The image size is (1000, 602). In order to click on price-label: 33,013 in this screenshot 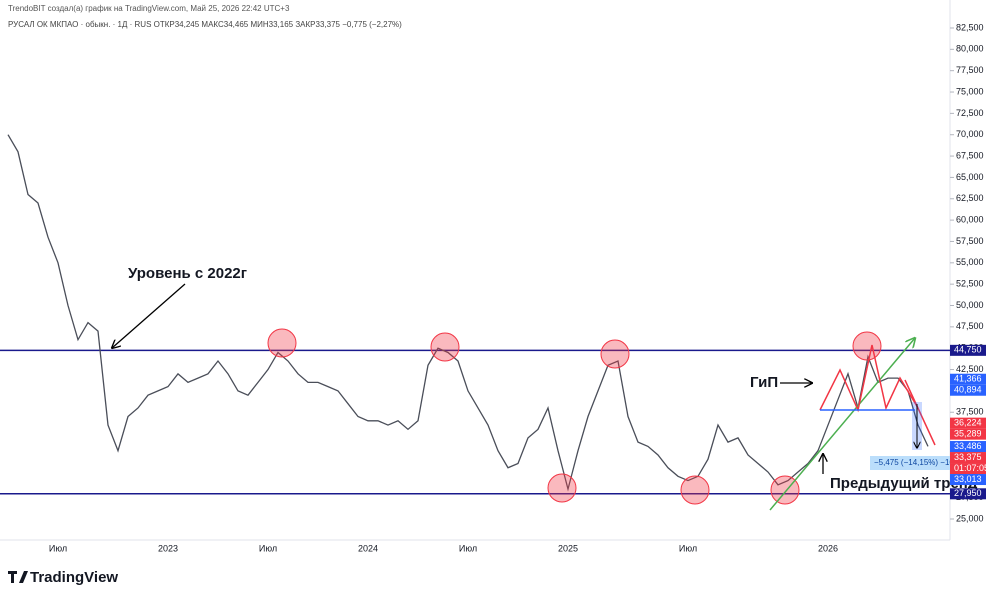, I will do `click(968, 479)`.